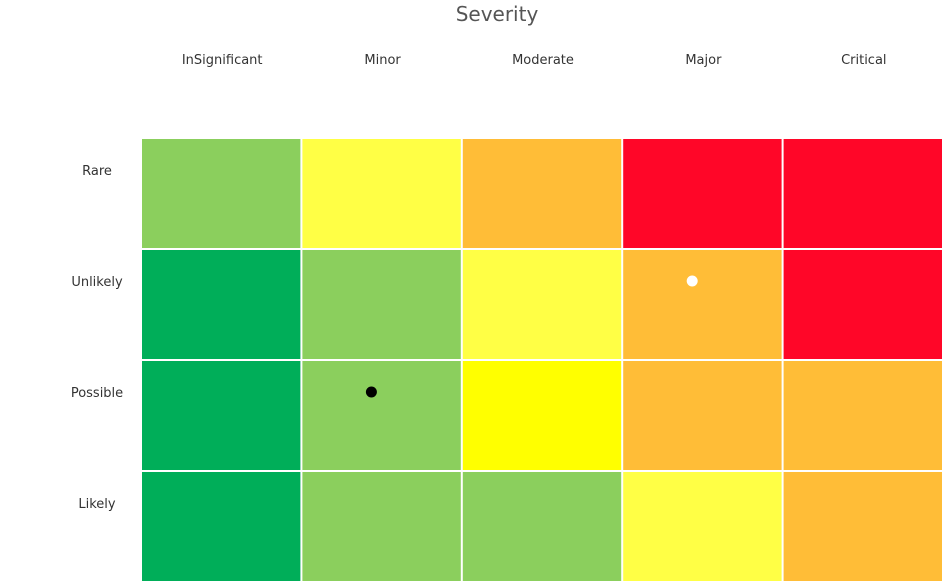  What do you see at coordinates (862, 526) in the screenshot?
I see `cell-likely-critical` at bounding box center [862, 526].